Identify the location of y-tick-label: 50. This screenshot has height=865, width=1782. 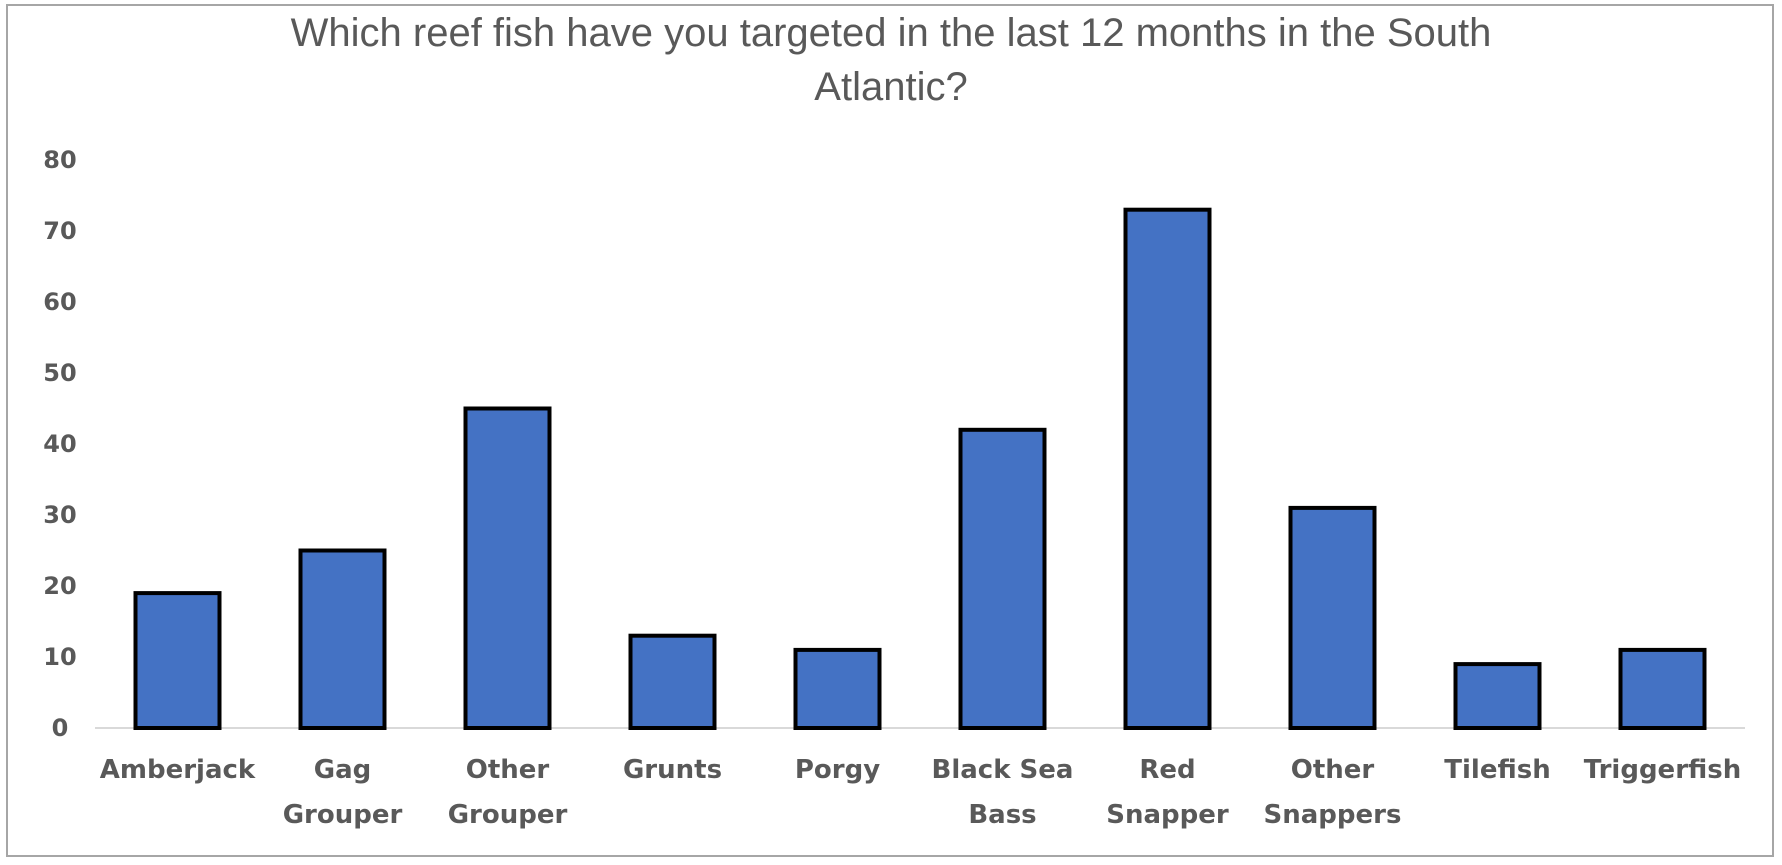
(59, 373).